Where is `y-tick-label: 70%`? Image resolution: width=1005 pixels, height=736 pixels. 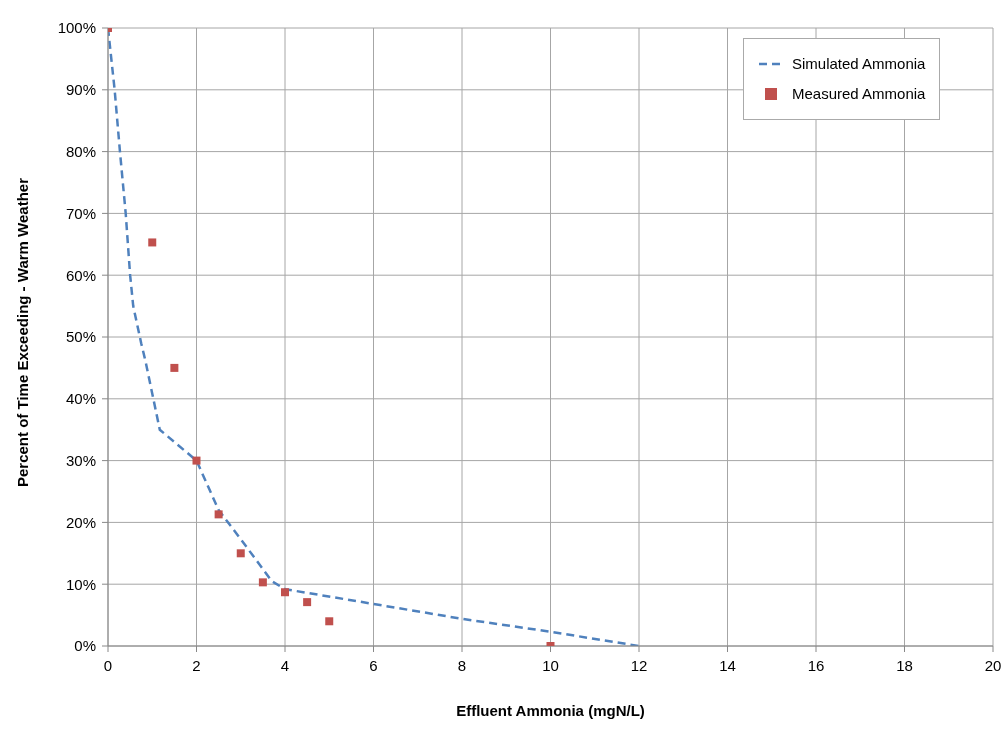 y-tick-label: 70% is located at coordinates (80, 213).